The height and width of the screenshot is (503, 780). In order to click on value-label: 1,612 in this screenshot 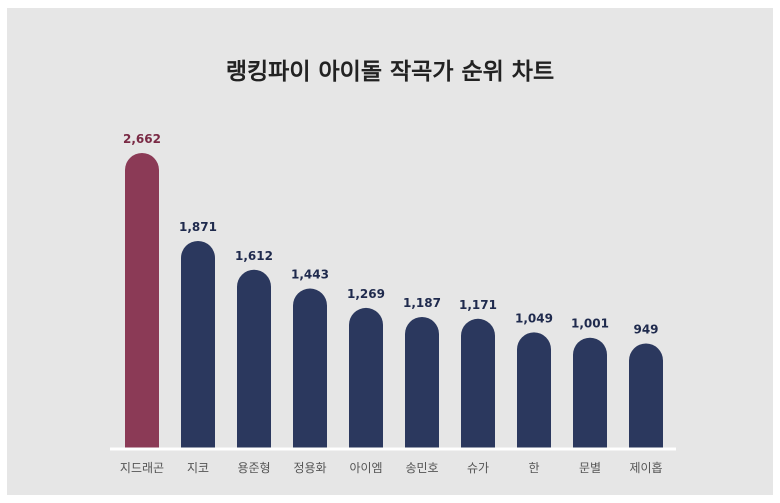, I will do `click(254, 256)`.